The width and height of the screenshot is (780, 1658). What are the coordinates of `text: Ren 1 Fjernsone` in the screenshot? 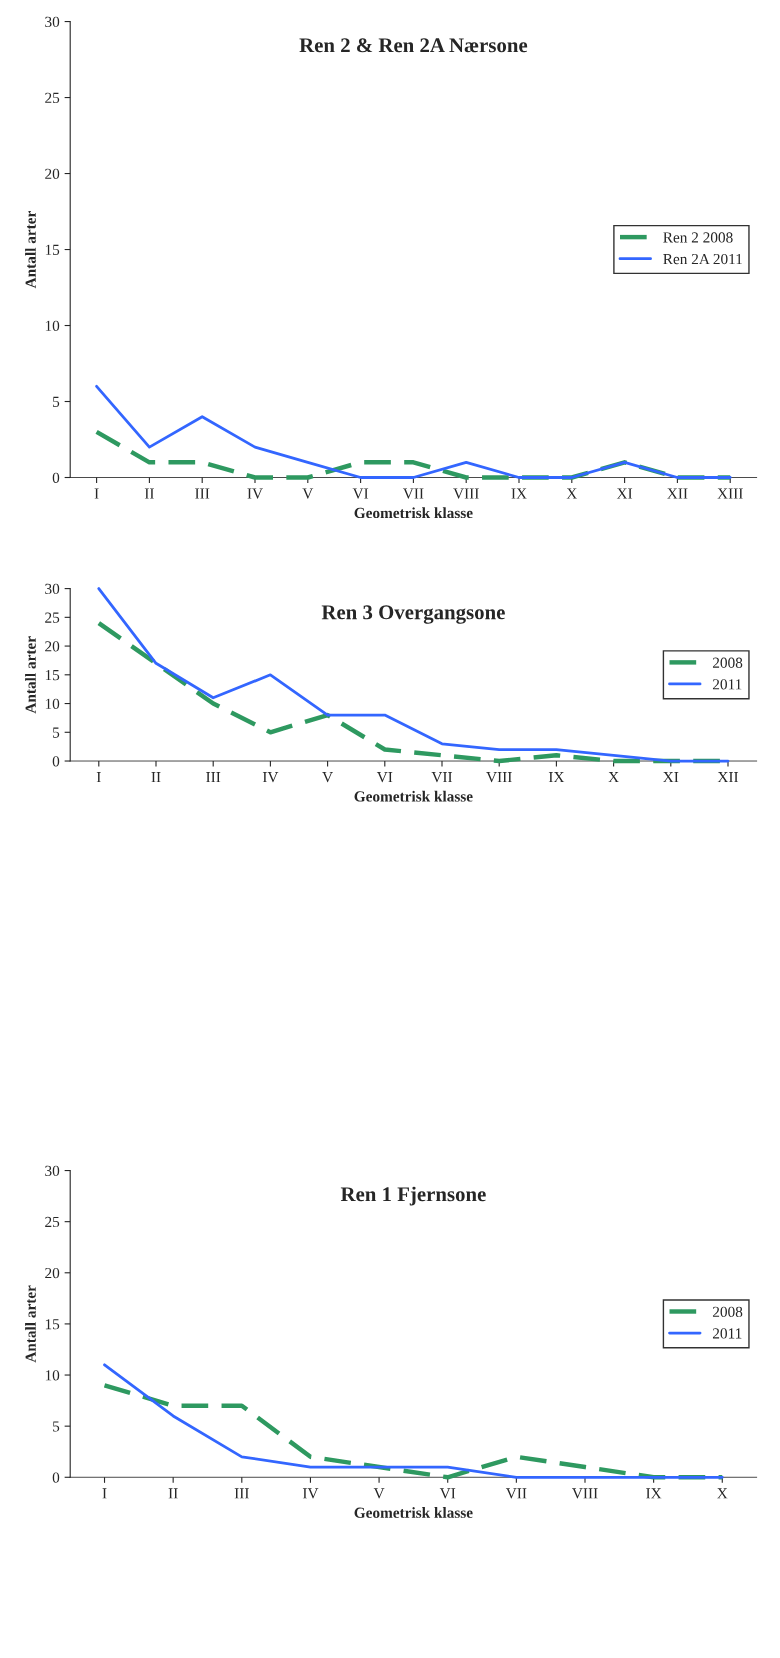 It's located at (413, 1196).